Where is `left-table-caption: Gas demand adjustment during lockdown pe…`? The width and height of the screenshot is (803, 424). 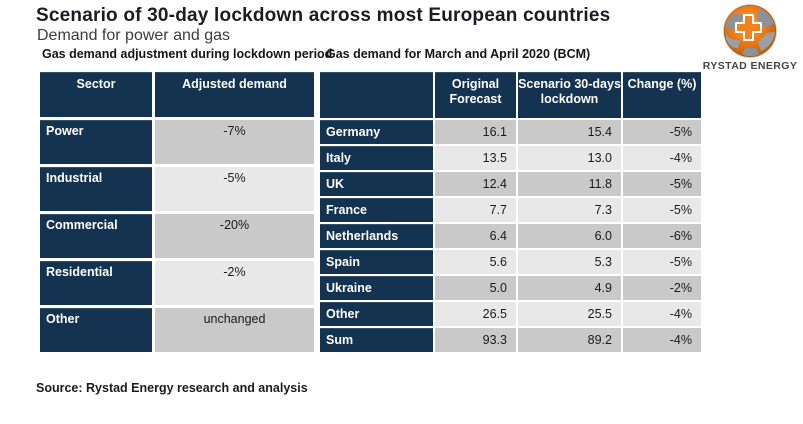
left-table-caption: Gas demand adjustment during lockdown pe… is located at coordinates (187, 54).